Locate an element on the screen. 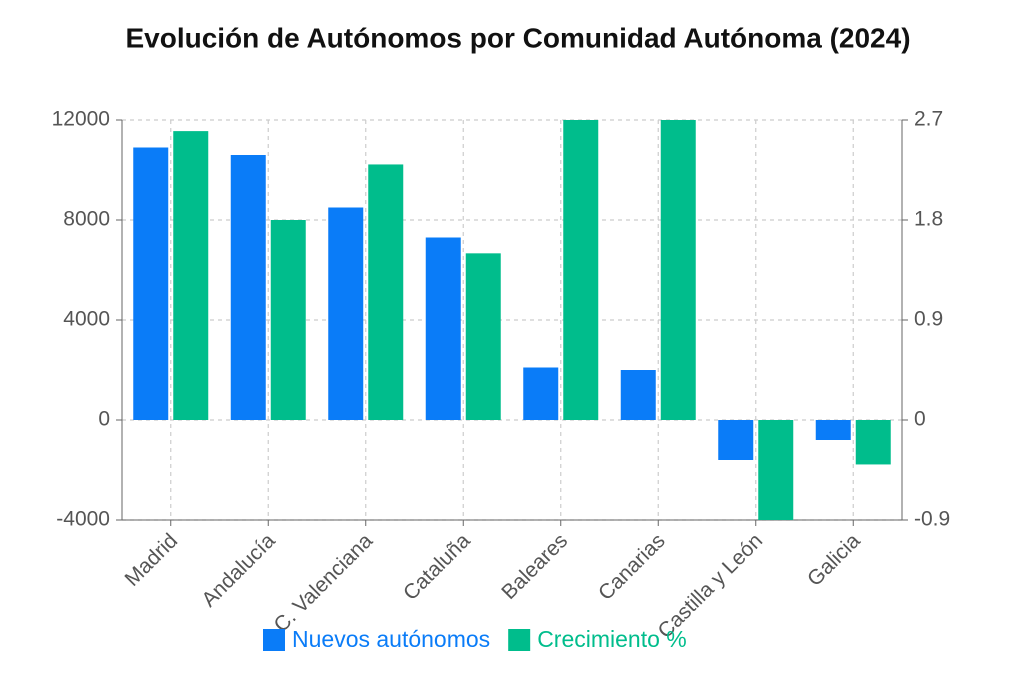 Image resolution: width=1024 pixels, height=683 pixels. y2-tick-label: -0.9 is located at coordinates (932, 519).